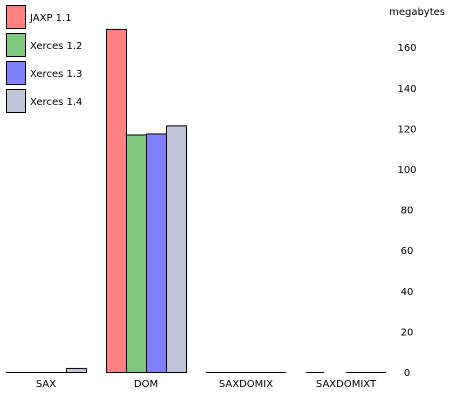  I want to click on category-label: SAXDOMIXT, so click(346, 384).